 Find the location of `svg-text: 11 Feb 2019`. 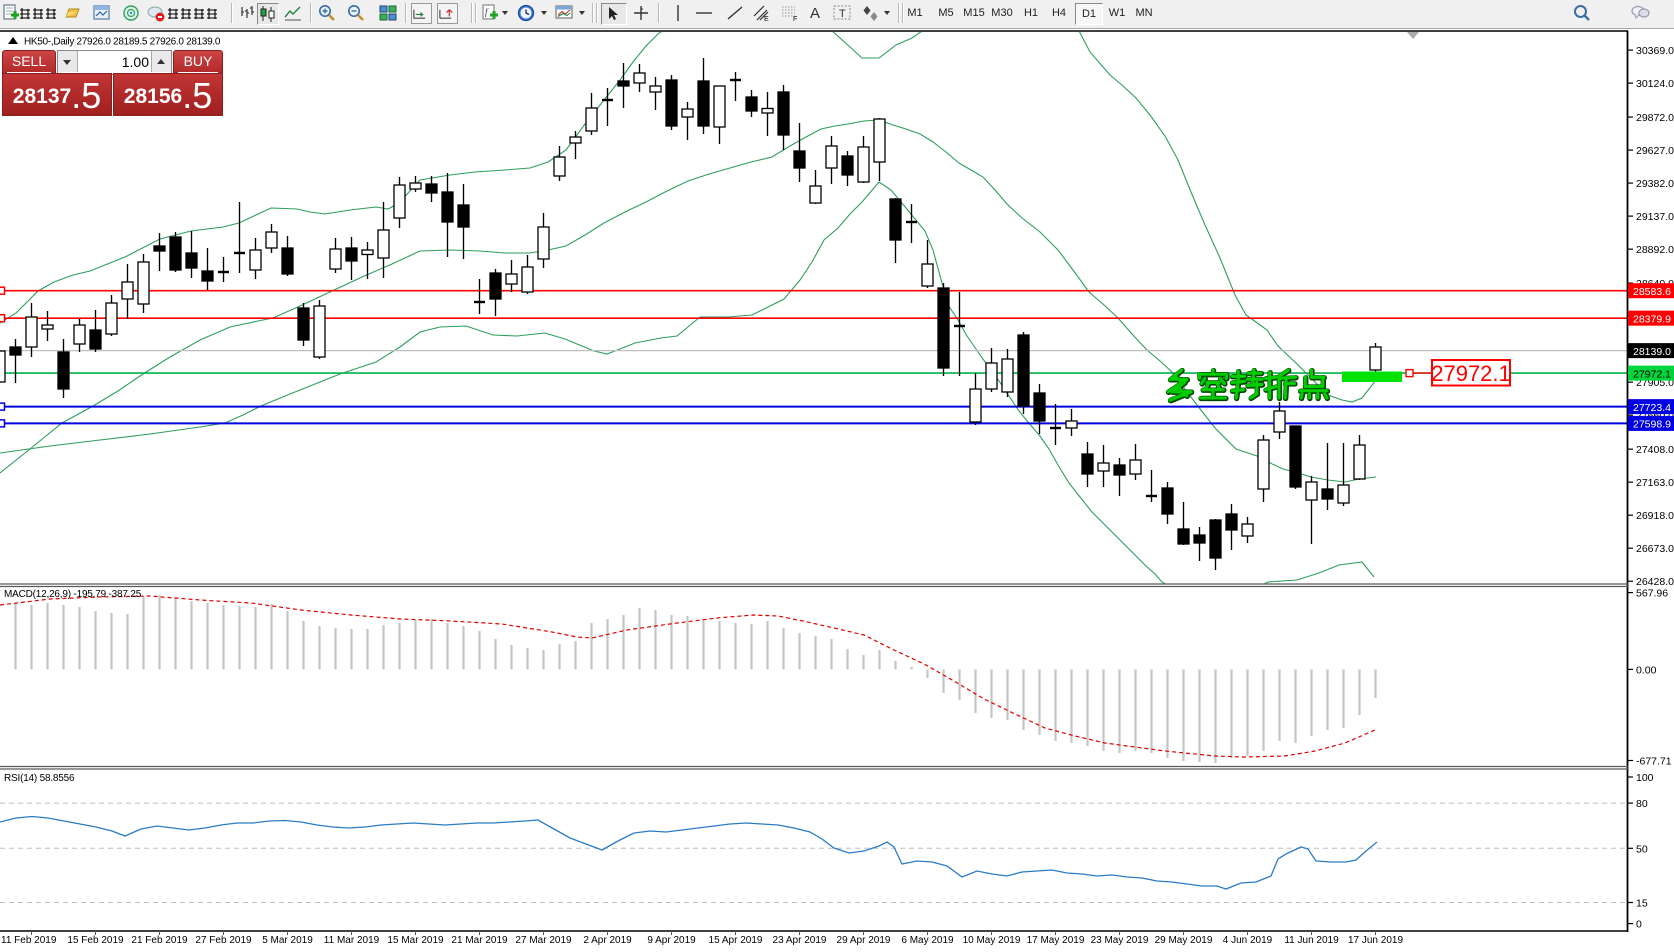

svg-text: 11 Feb 2019 is located at coordinates (29, 940).